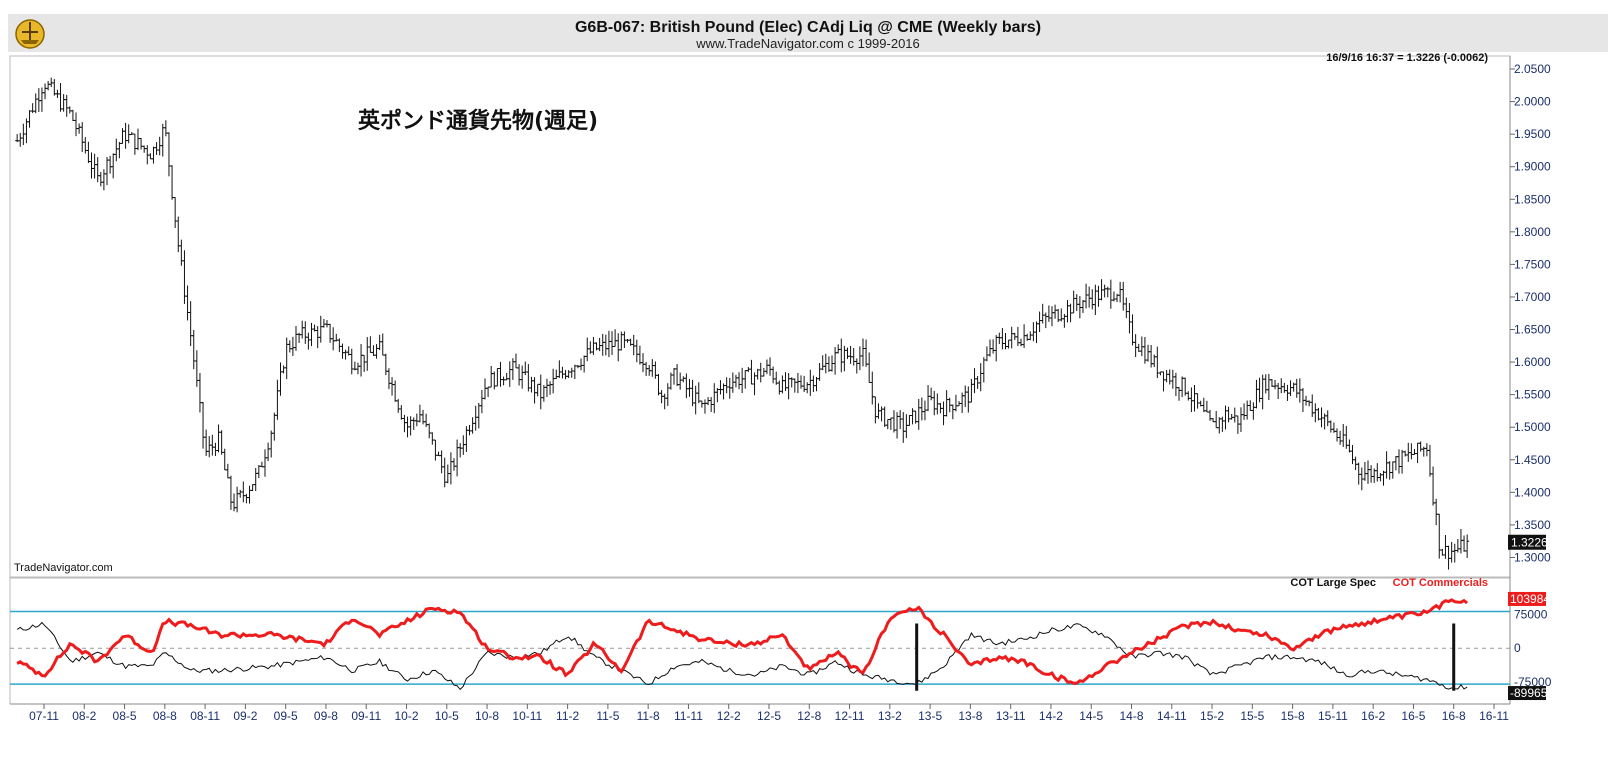  I want to click on x-tick-label: 10-8, so click(487, 716).